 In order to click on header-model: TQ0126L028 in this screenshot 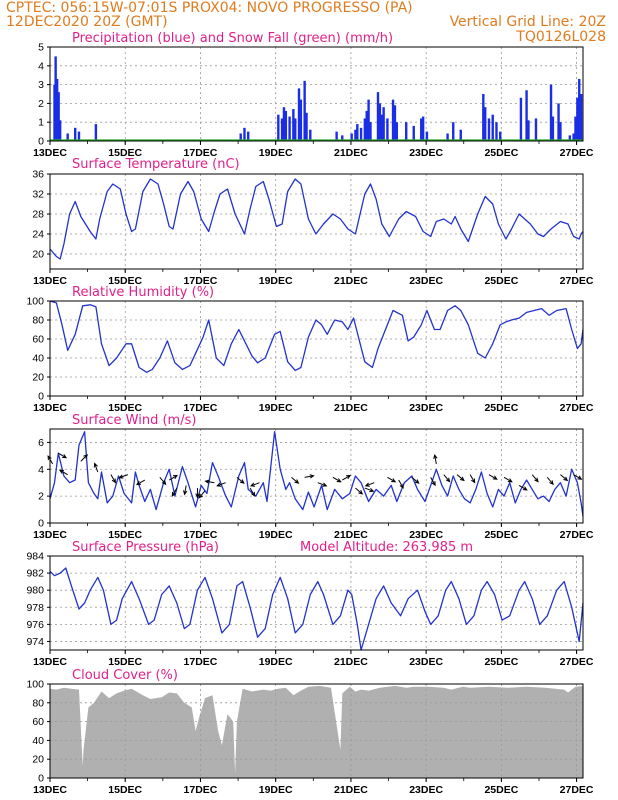, I will do `click(560, 37)`.